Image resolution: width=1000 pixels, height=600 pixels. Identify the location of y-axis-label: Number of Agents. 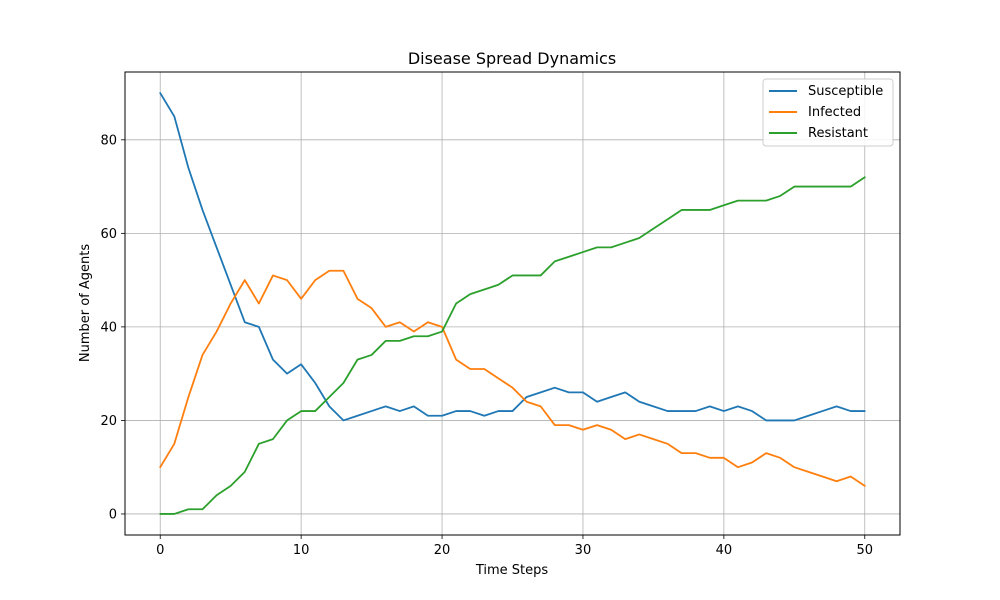
(85, 303).